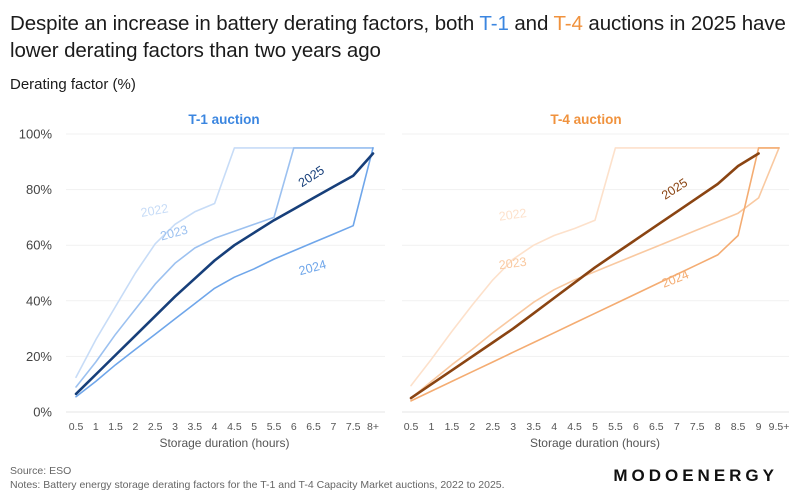  What do you see at coordinates (574, 427) in the screenshot?
I see `panel-t4-x-tick-label: 4.5` at bounding box center [574, 427].